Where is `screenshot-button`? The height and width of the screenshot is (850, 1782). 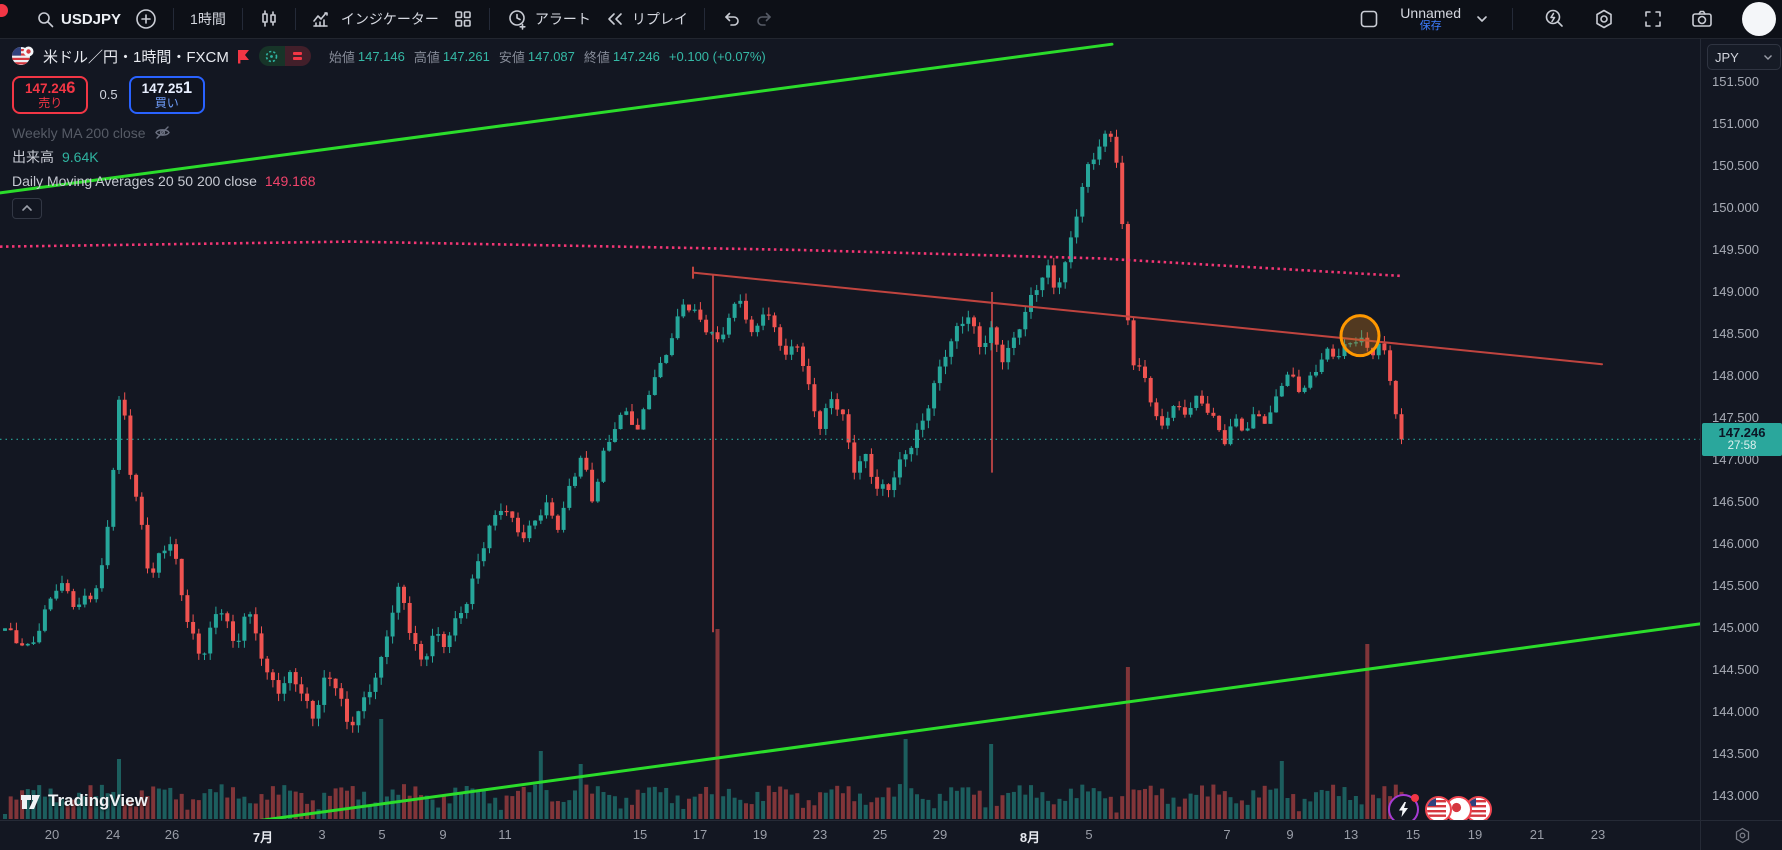 screenshot-button is located at coordinates (1702, 19).